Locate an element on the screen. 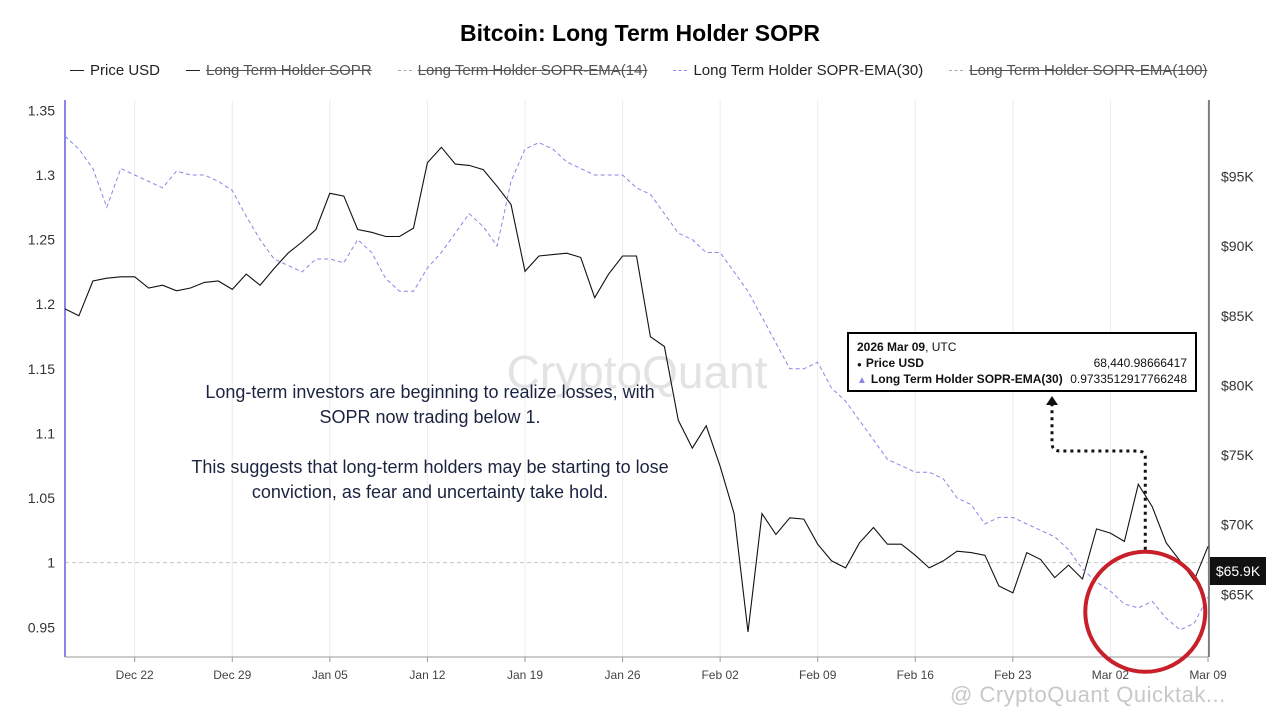  legend-label: Long Term Holder SOPR-EMA(100) is located at coordinates (1088, 70).